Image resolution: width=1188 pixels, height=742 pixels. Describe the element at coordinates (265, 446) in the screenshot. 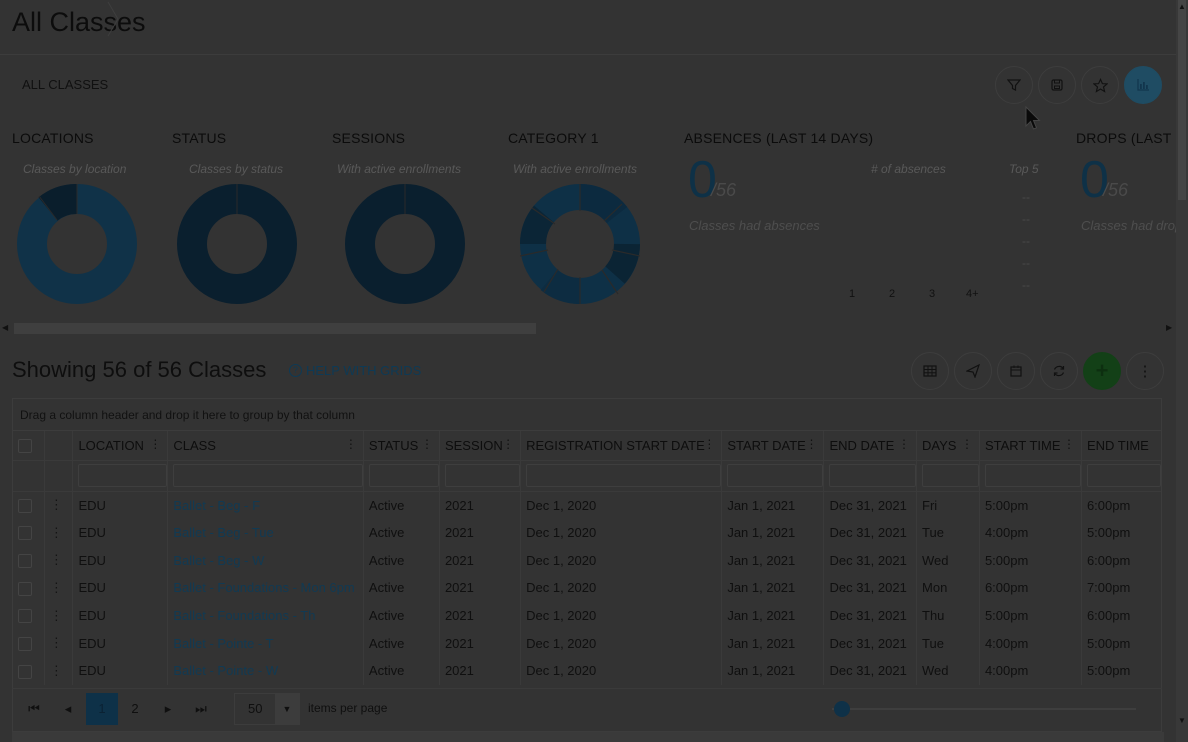

I see `column-header-class: CLASS ⋮` at that location.